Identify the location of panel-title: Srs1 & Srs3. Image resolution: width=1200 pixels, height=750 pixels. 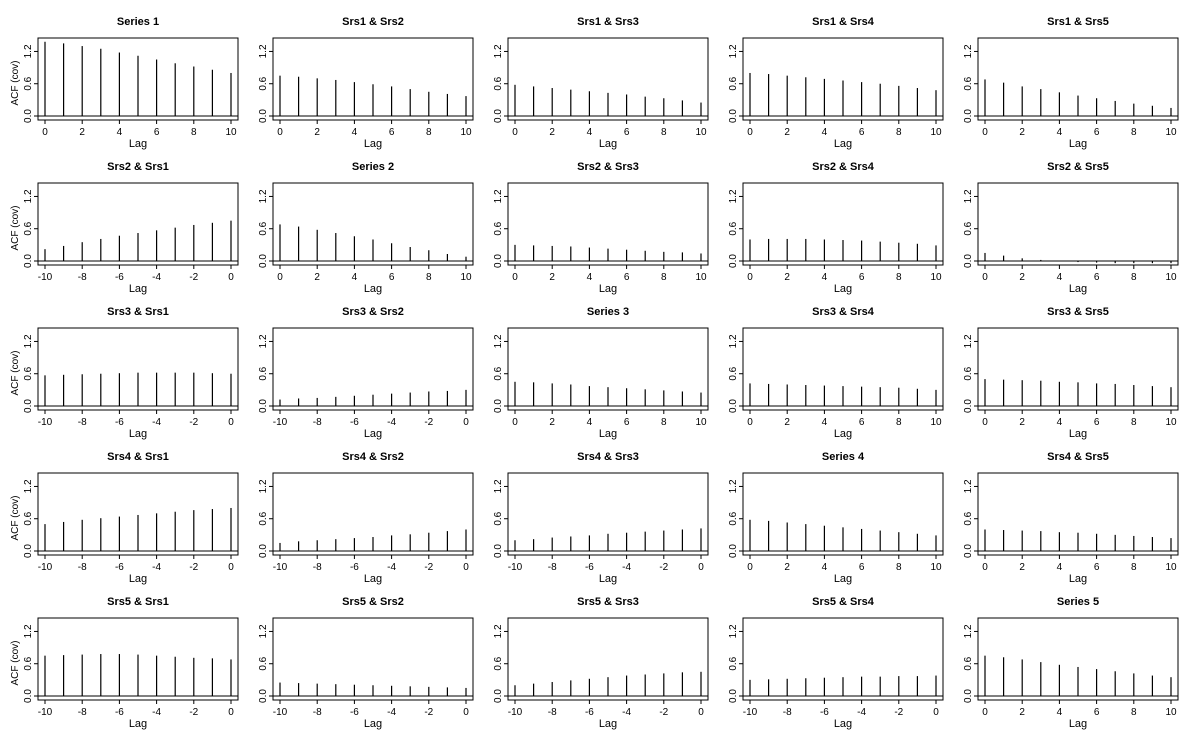
(608, 22).